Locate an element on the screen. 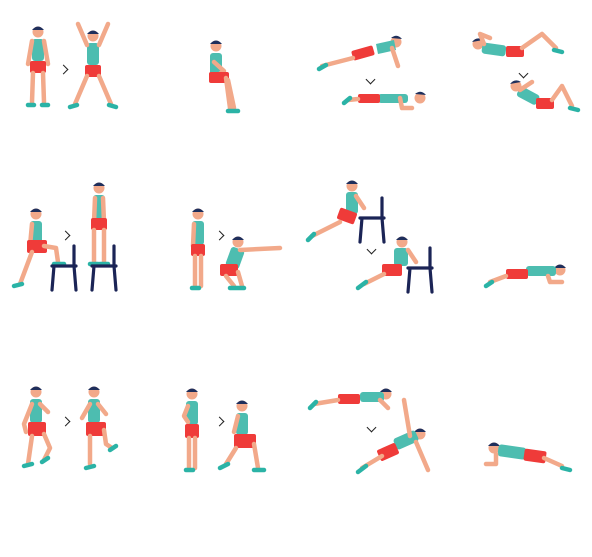 Image resolution: width=592 pixels, height=557 pixels. high-knees-figure is located at coordinates (70, 428).